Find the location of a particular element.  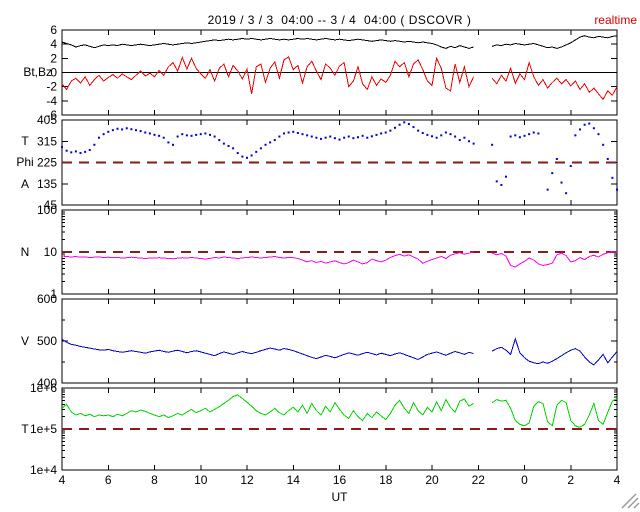

y-tick-label: 6 is located at coordinates (53, 30).